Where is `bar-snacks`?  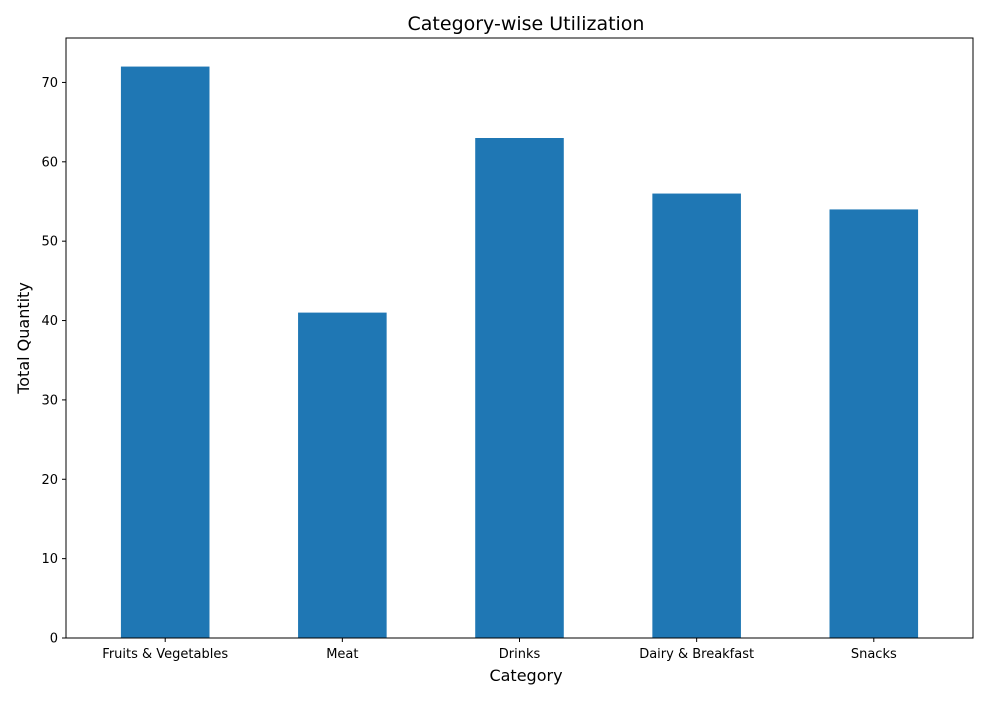 bar-snacks is located at coordinates (874, 423).